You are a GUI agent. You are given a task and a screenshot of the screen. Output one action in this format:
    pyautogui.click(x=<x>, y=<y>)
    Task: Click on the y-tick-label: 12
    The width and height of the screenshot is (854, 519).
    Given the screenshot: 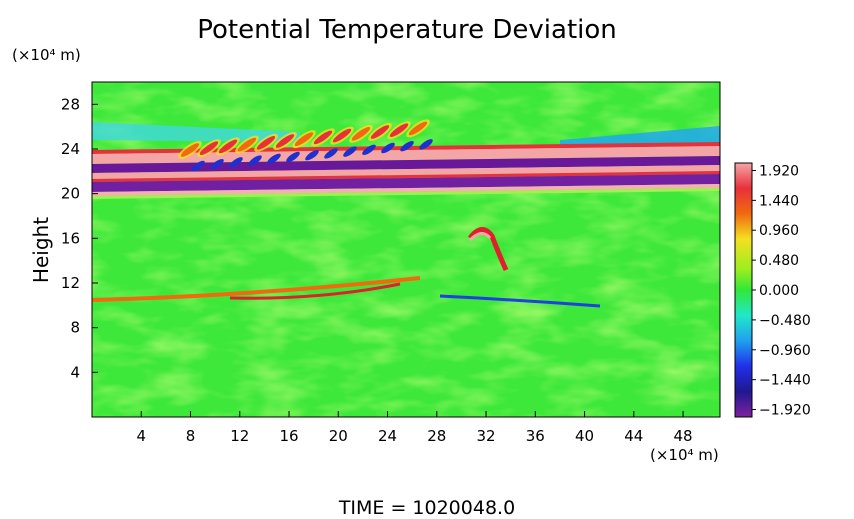 What is the action you would take?
    pyautogui.click(x=70, y=283)
    